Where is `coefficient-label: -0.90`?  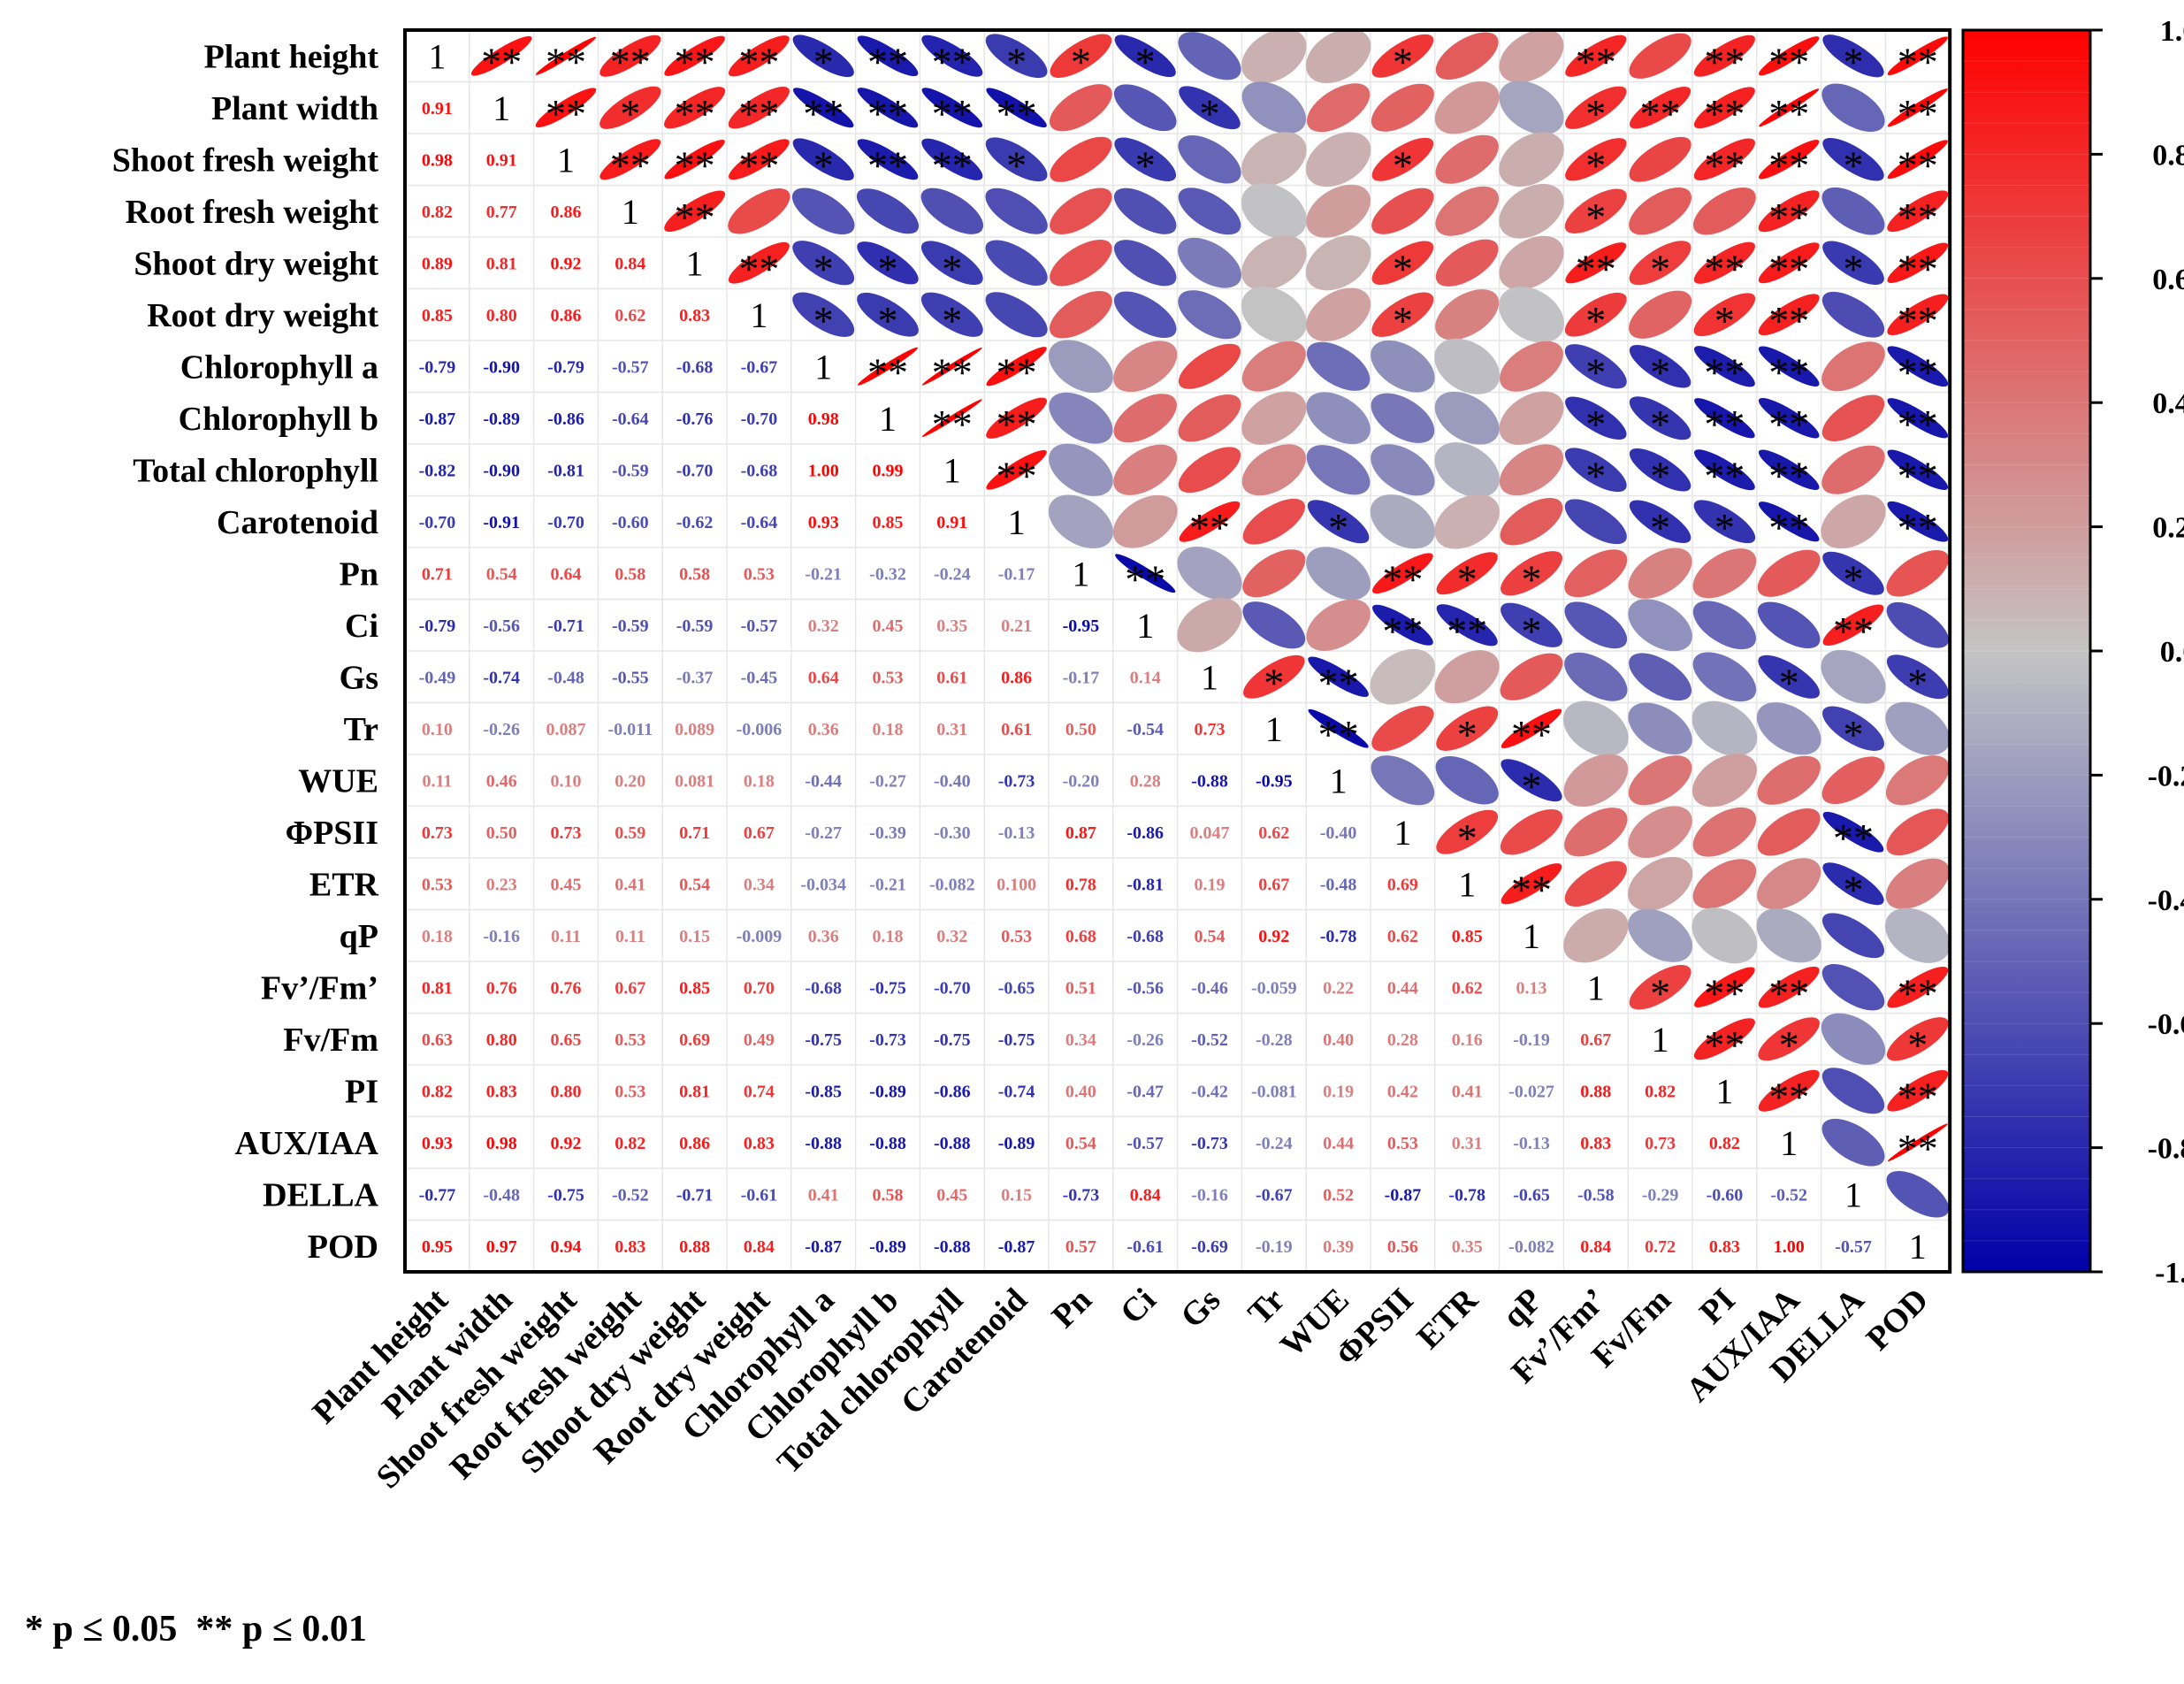 coefficient-label: -0.90 is located at coordinates (501, 470).